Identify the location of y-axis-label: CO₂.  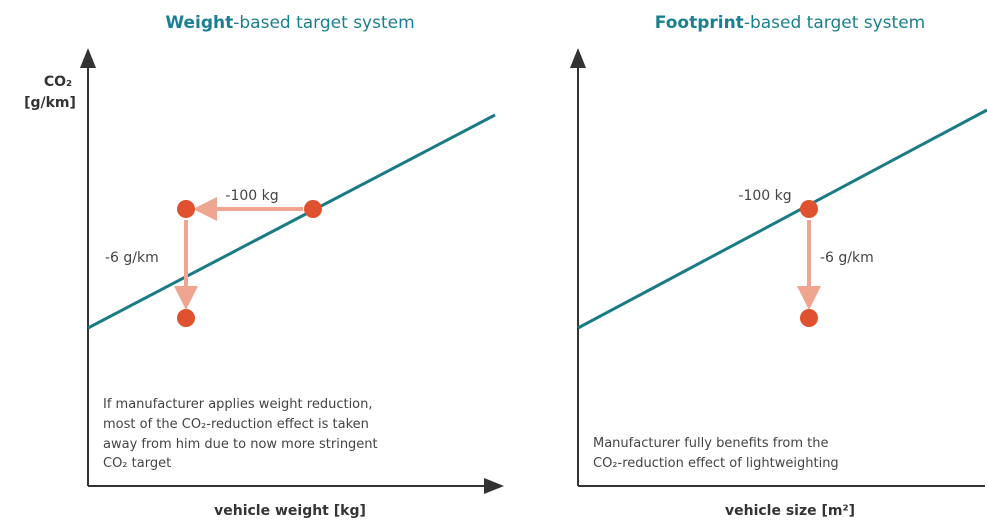
(58, 82).